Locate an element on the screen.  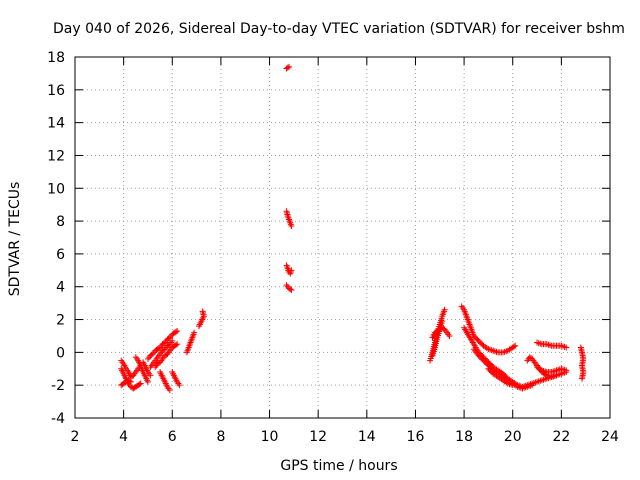
x-tick-label: 12 is located at coordinates (318, 437).